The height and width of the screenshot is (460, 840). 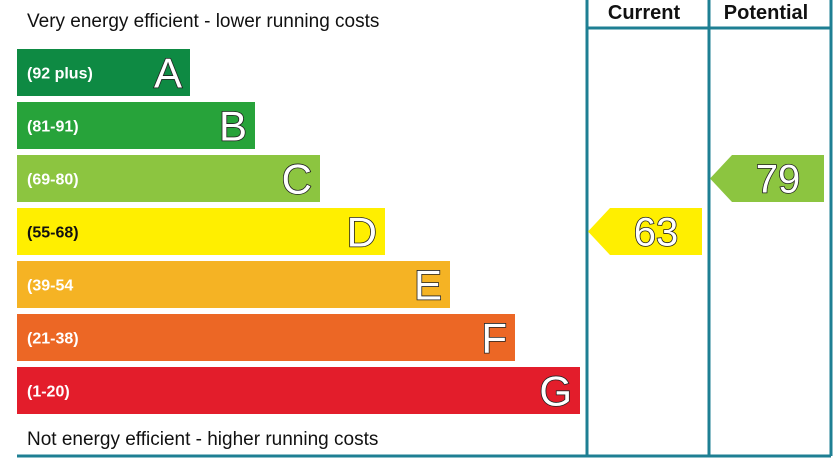 What do you see at coordinates (48, 392) in the screenshot?
I see `band-g-range: (1-20)` at bounding box center [48, 392].